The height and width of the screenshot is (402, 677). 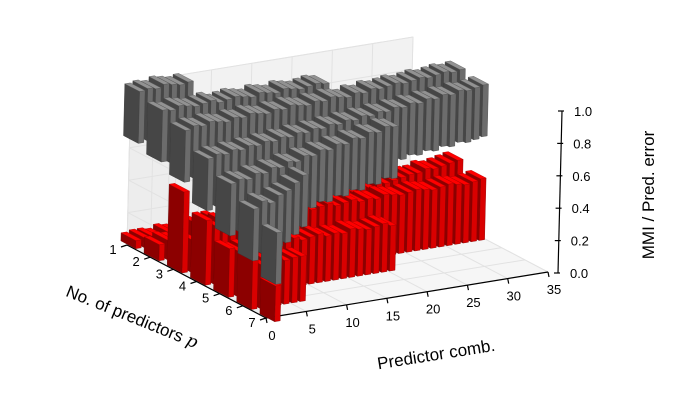 I want to click on x-tick-label: 20, so click(x=433, y=309).